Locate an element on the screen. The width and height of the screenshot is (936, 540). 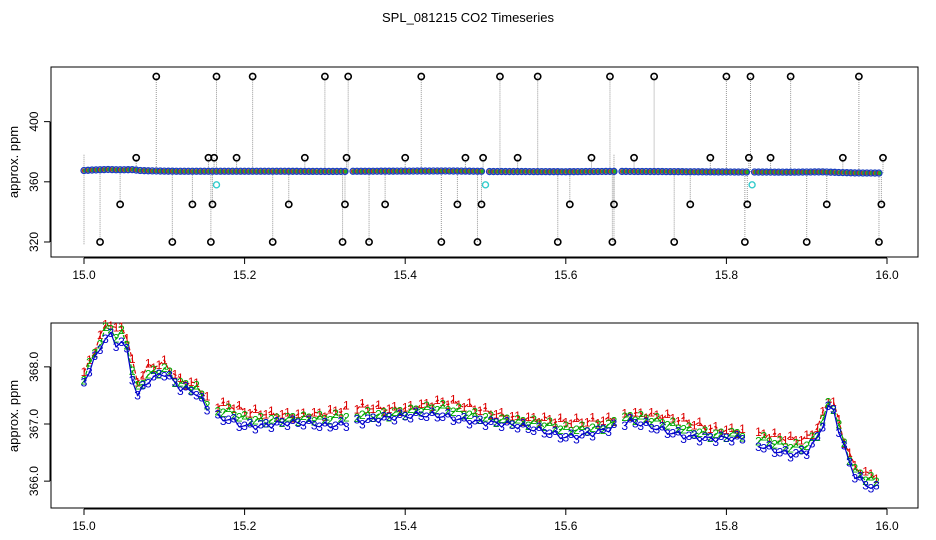
bottom-x-tick-label: 15.4 is located at coordinates (406, 526).